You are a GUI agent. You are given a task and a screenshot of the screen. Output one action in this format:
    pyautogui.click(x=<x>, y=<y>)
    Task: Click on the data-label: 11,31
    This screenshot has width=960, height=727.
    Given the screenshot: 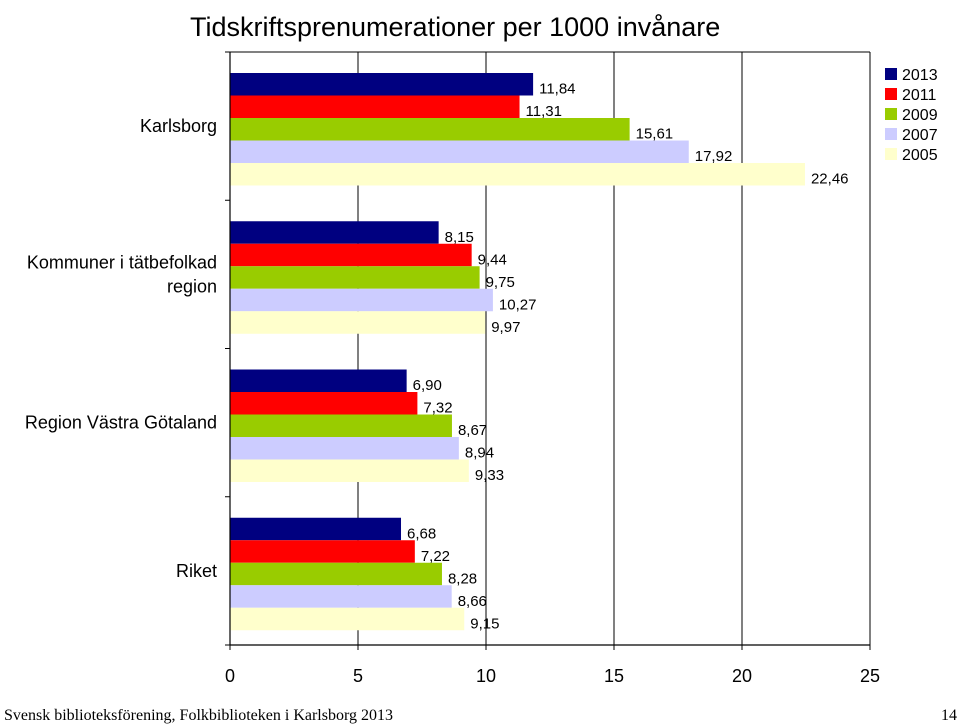 What is the action you would take?
    pyautogui.click(x=544, y=111)
    